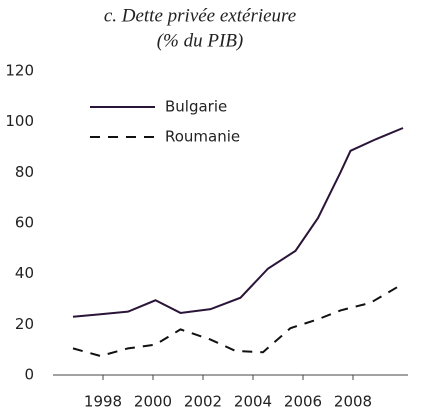 This screenshot has width=422, height=412. Describe the element at coordinates (24, 273) in the screenshot. I see `y-tick-label: 40` at that location.